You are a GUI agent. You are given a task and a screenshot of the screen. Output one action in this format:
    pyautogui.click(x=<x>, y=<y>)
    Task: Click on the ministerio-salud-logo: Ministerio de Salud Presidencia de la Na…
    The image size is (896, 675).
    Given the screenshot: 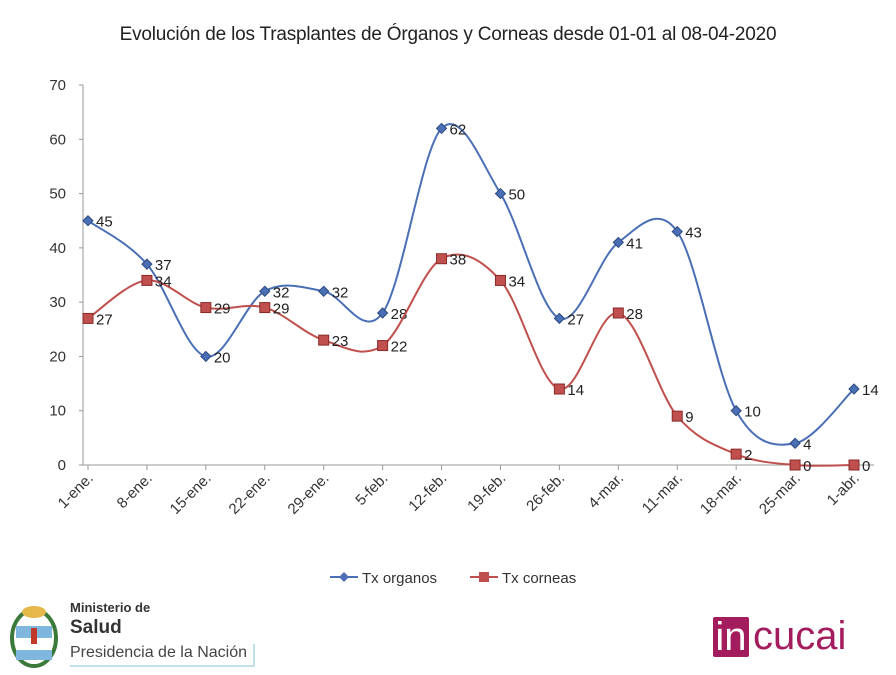 What is the action you would take?
    pyautogui.click(x=158, y=635)
    